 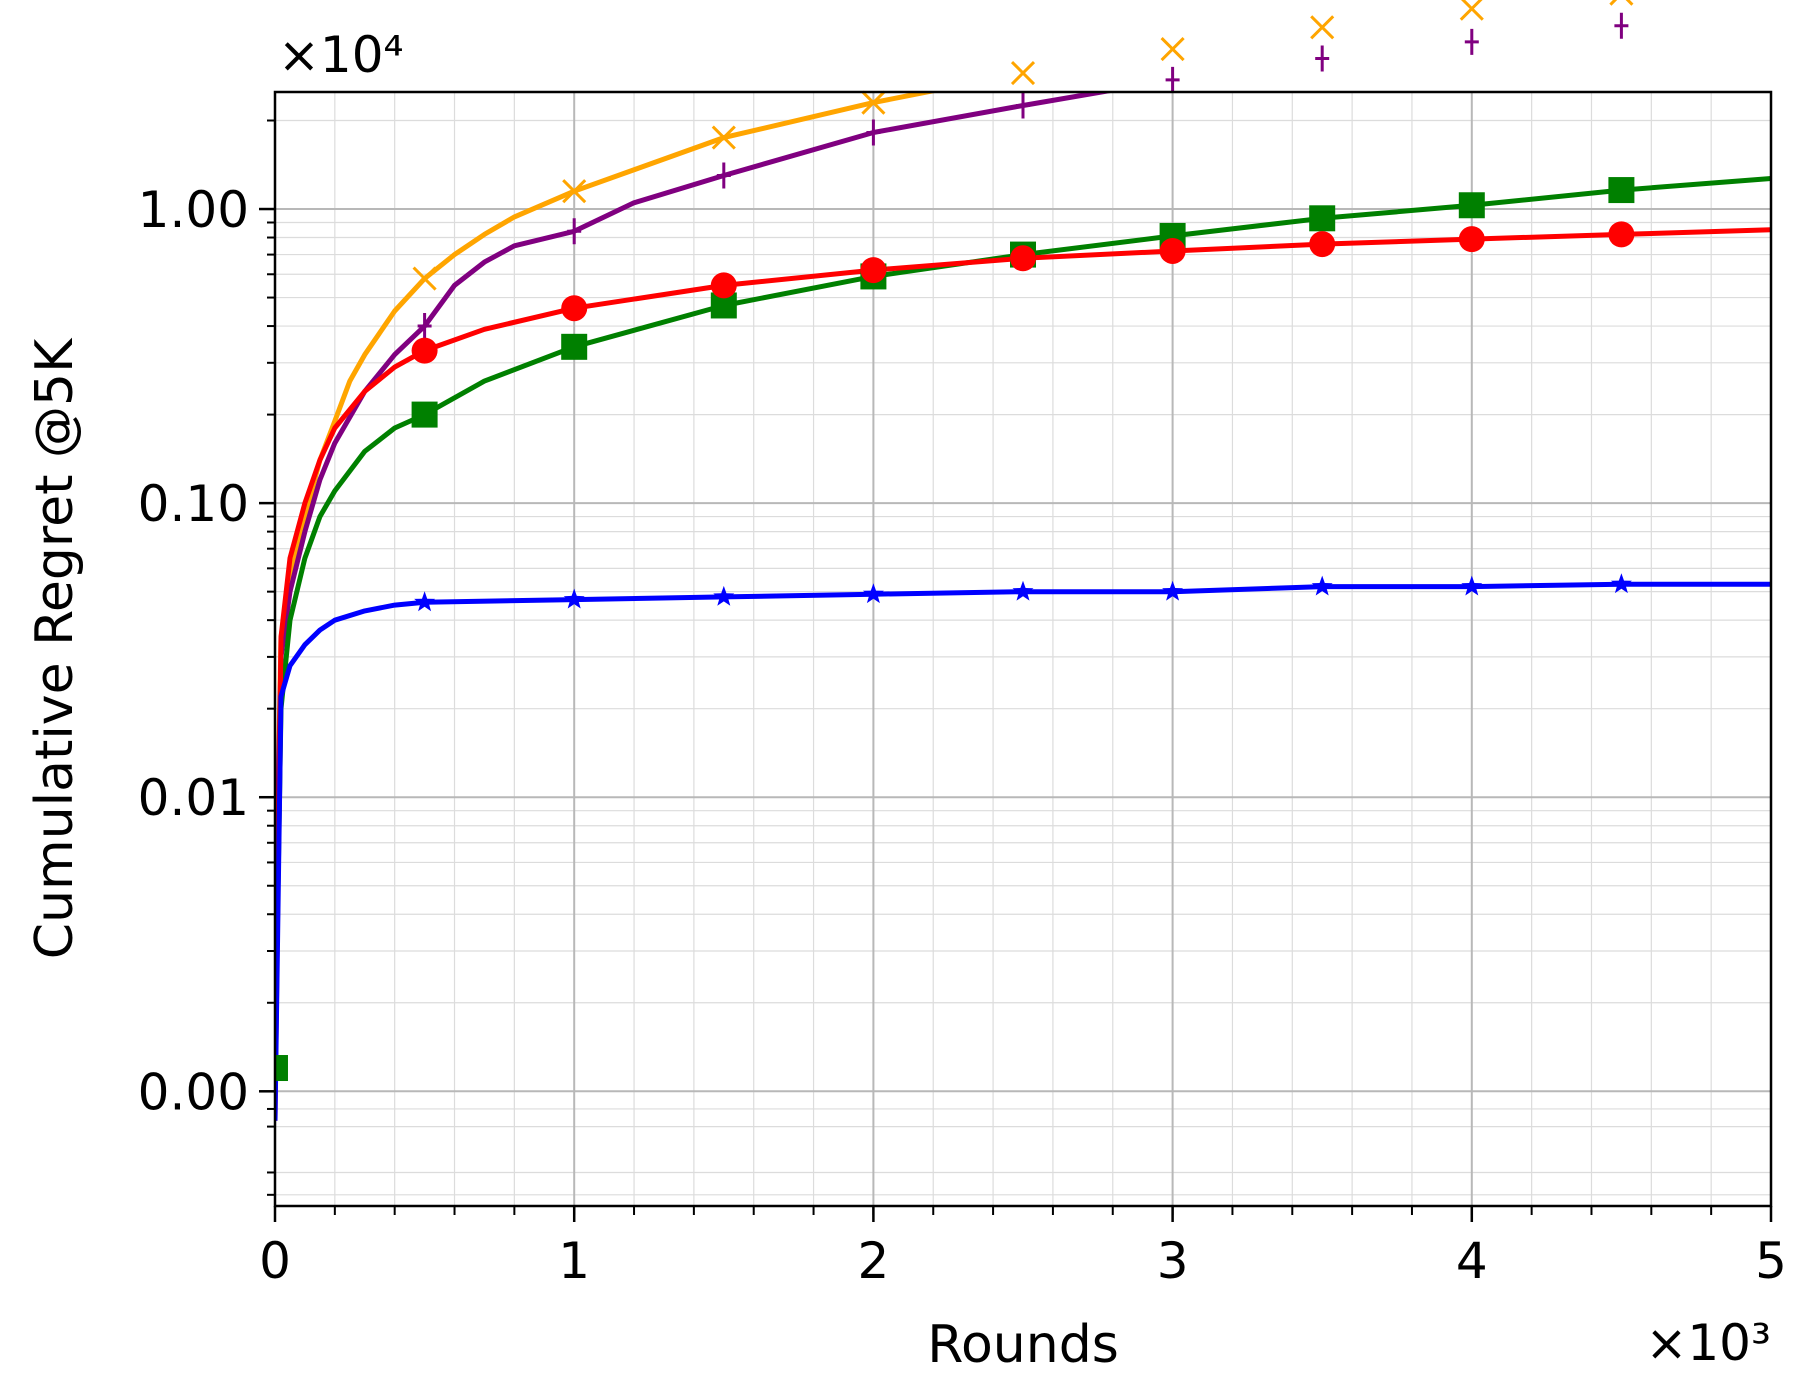 I want to click on x-tick-label: 4, so click(x=1472, y=1261).